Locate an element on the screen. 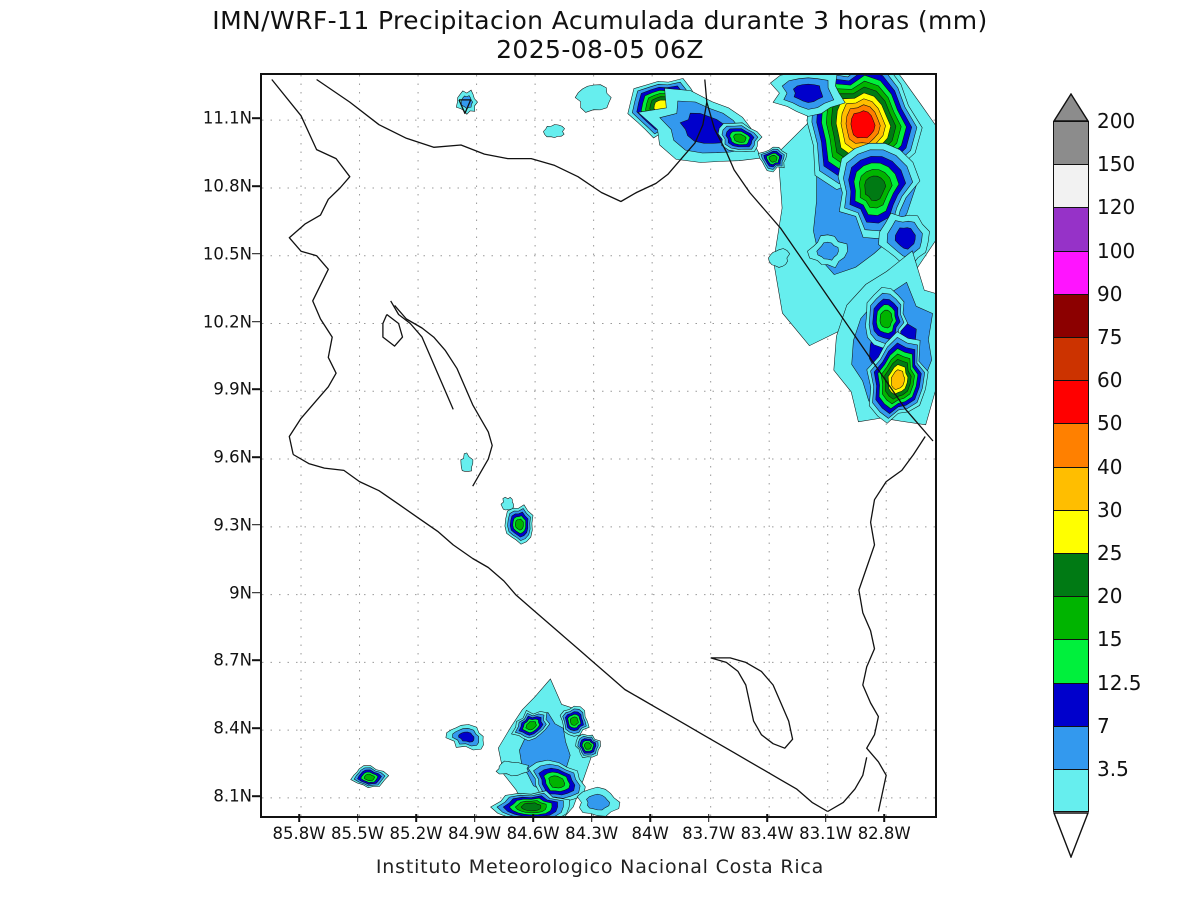 This screenshot has height=900, width=1200. colorbar-tick-label: 75 is located at coordinates (1110, 337).